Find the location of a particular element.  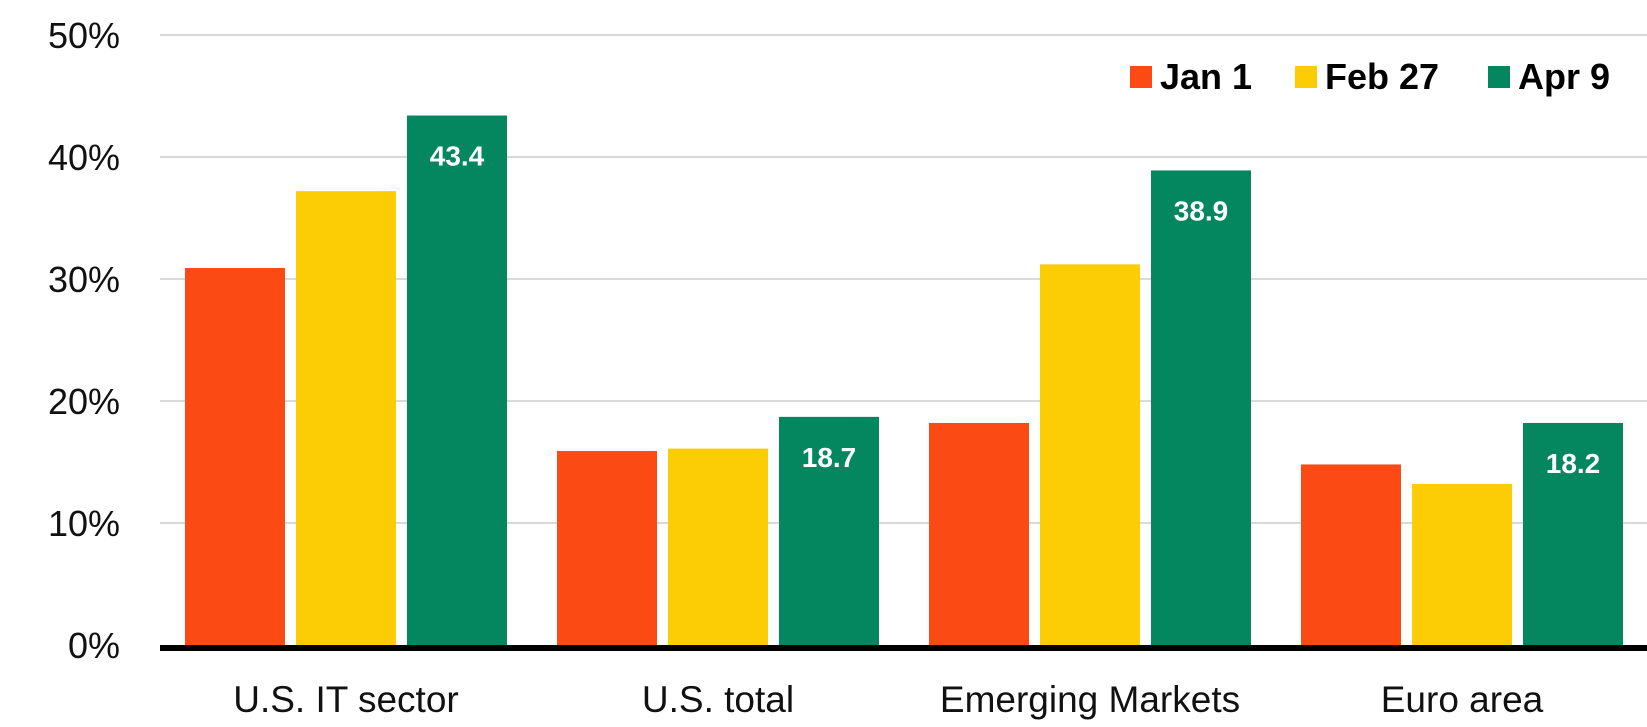

y-axis-ticks: 0% 10% 20% 30% 40% 50% is located at coordinates (84, 340).